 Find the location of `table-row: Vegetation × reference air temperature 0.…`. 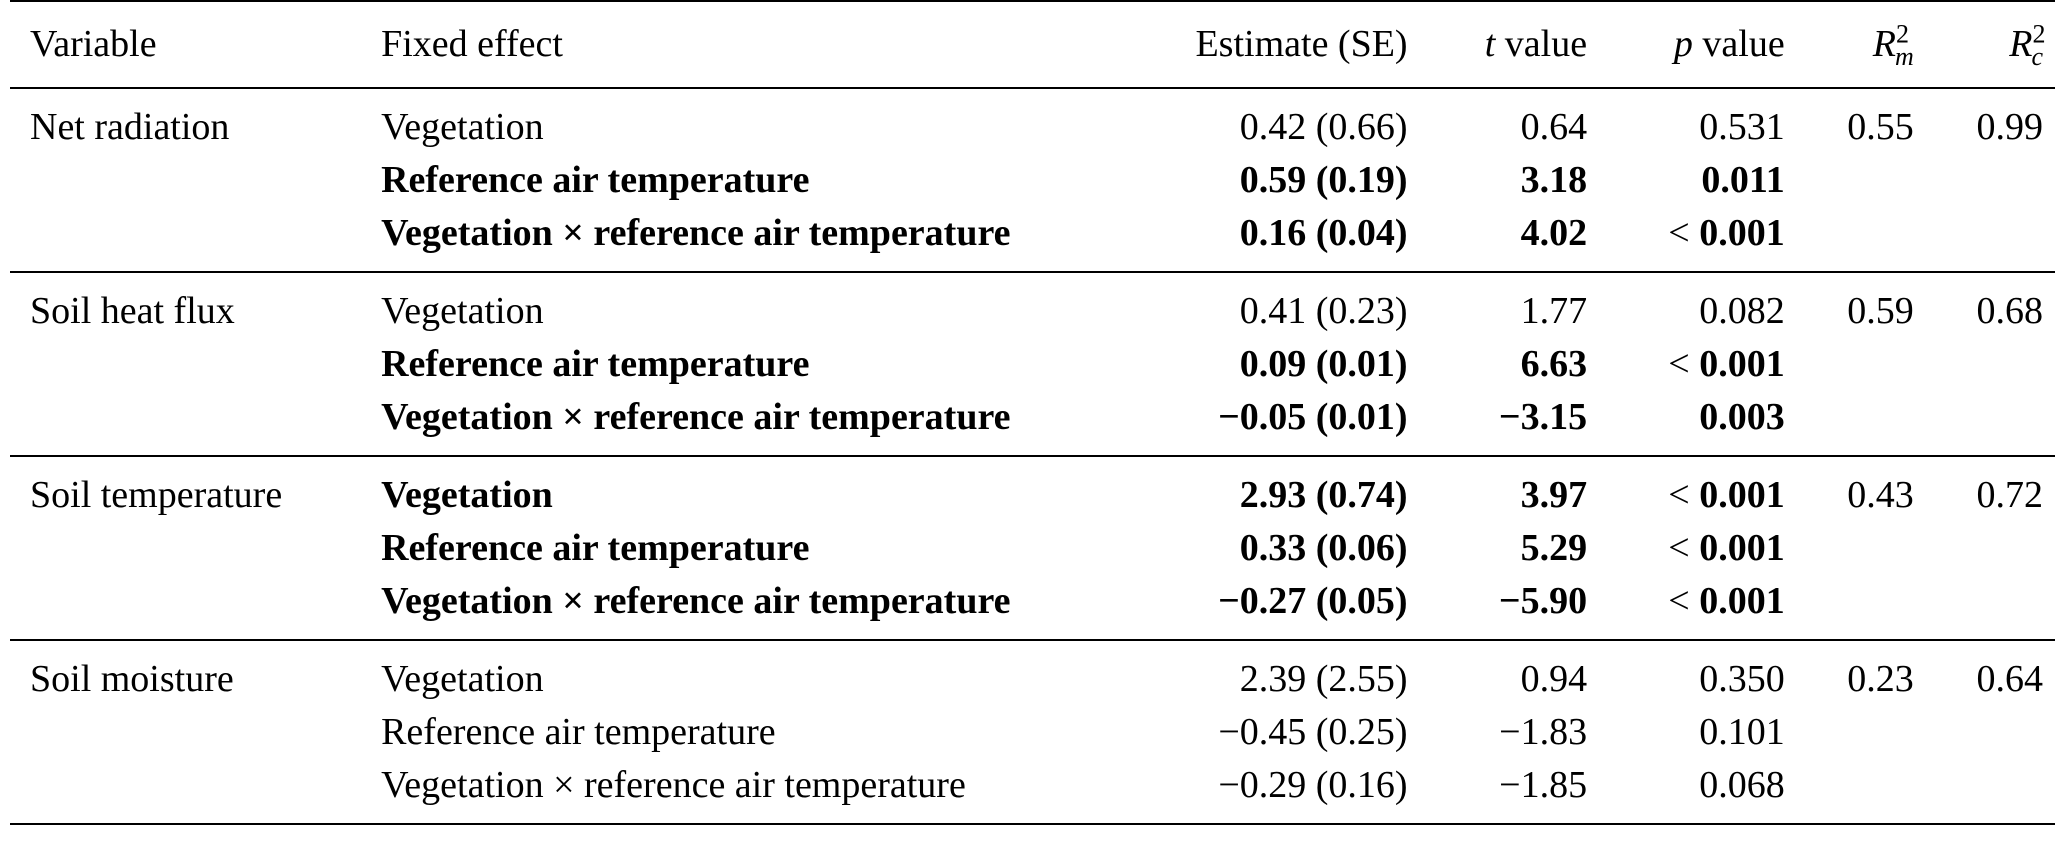

table-row: Vegetation × reference air temperature 0.… is located at coordinates (1032, 239).